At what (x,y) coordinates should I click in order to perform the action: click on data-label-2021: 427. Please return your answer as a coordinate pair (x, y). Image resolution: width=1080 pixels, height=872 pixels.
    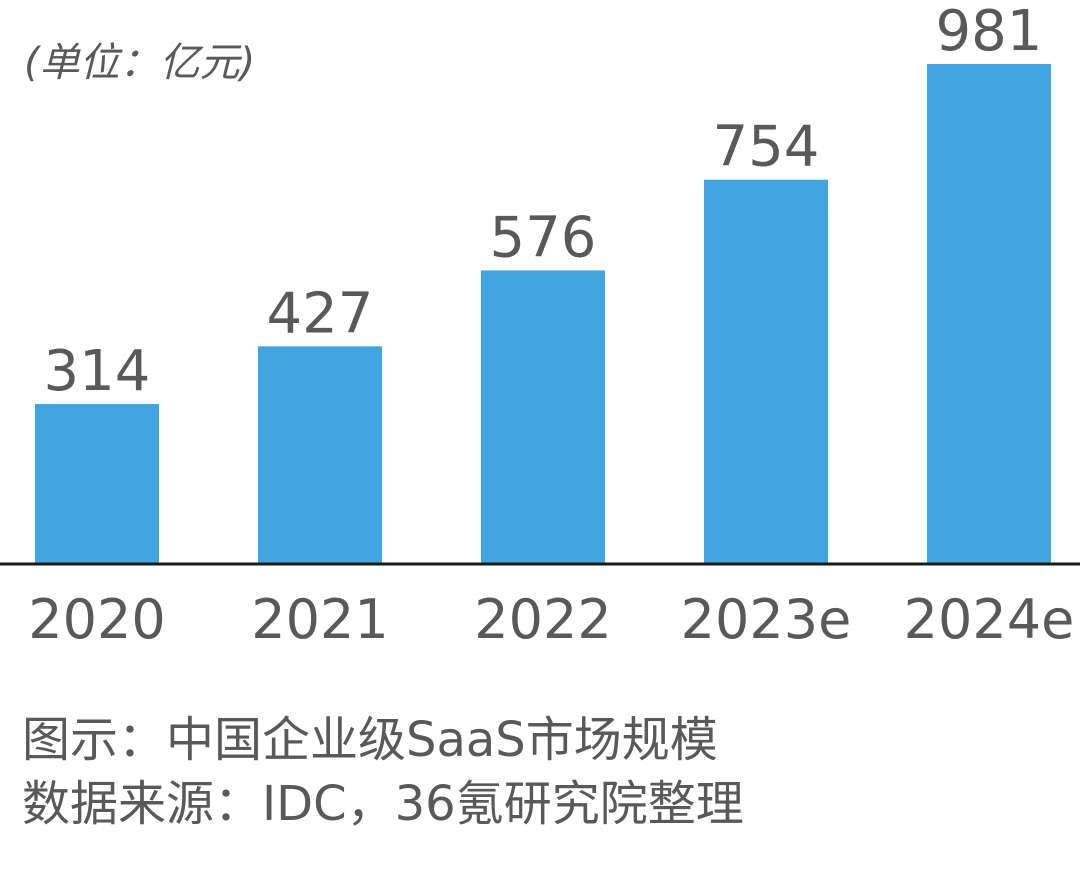
    Looking at the image, I should click on (320, 313).